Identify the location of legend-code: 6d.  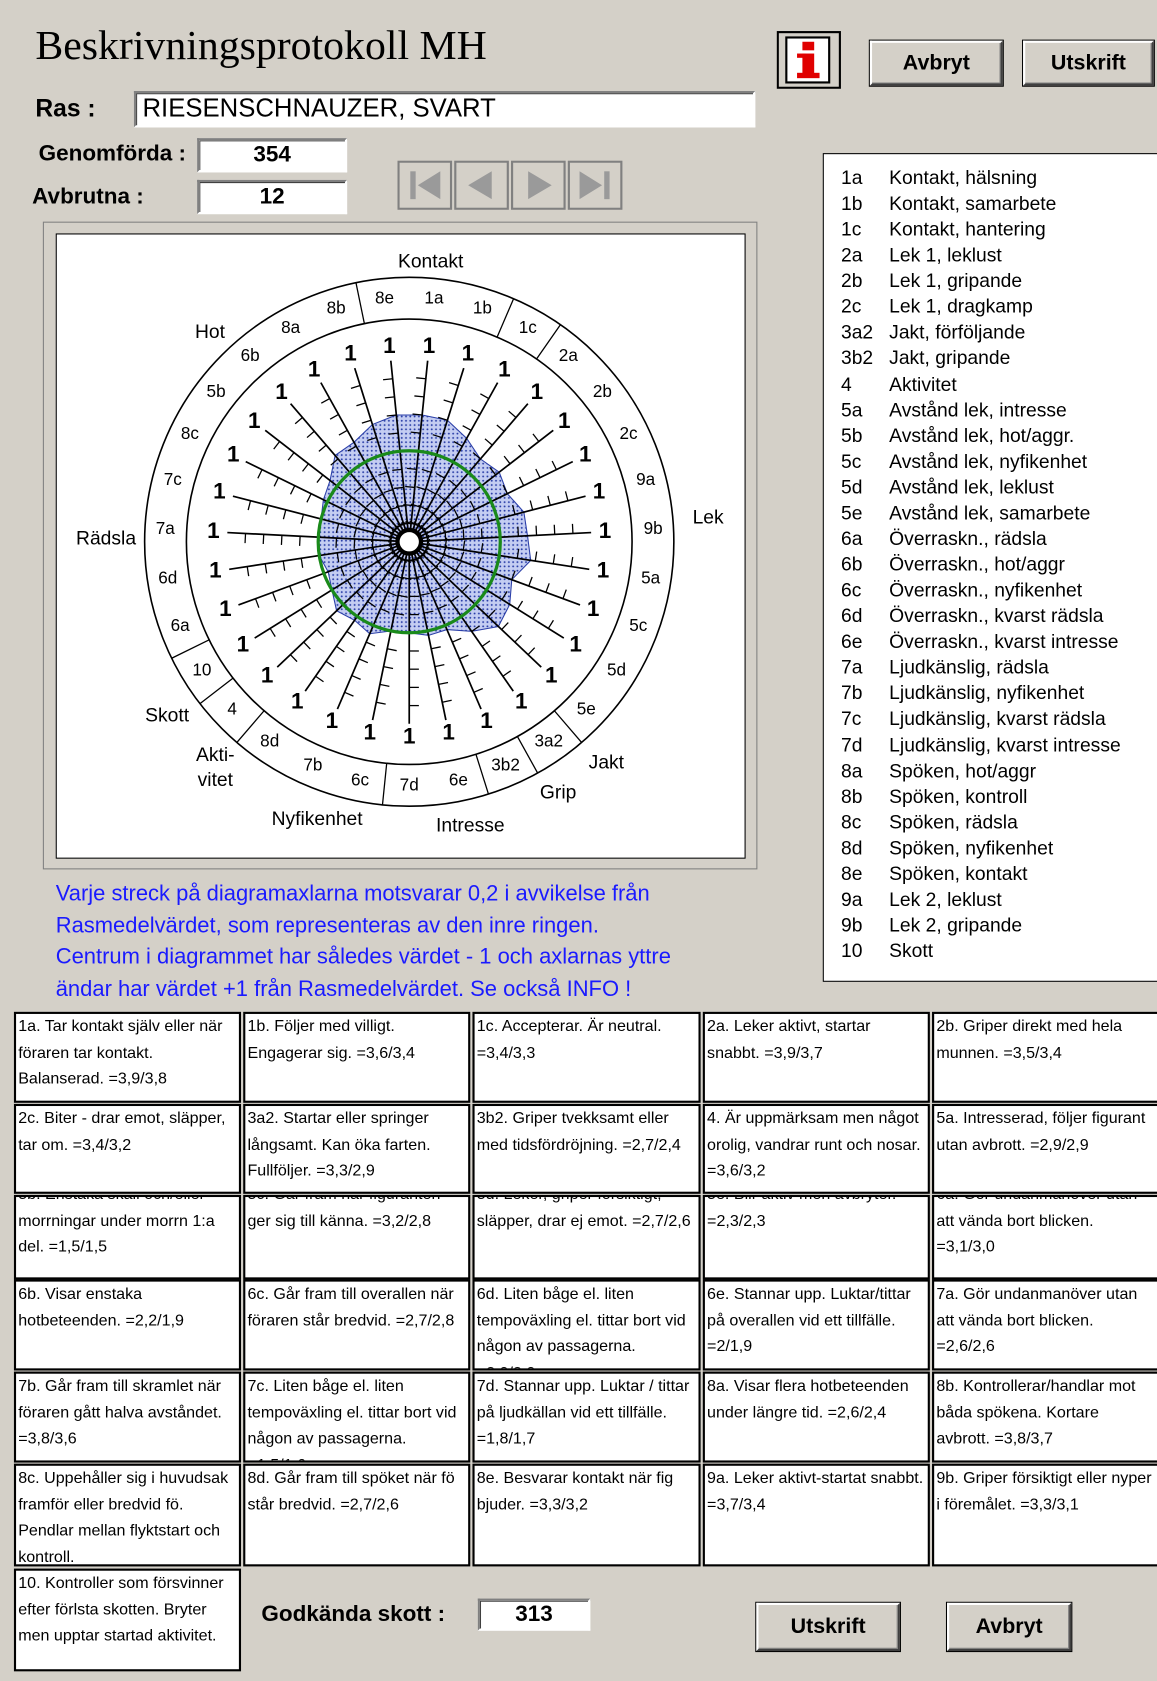
(851, 616).